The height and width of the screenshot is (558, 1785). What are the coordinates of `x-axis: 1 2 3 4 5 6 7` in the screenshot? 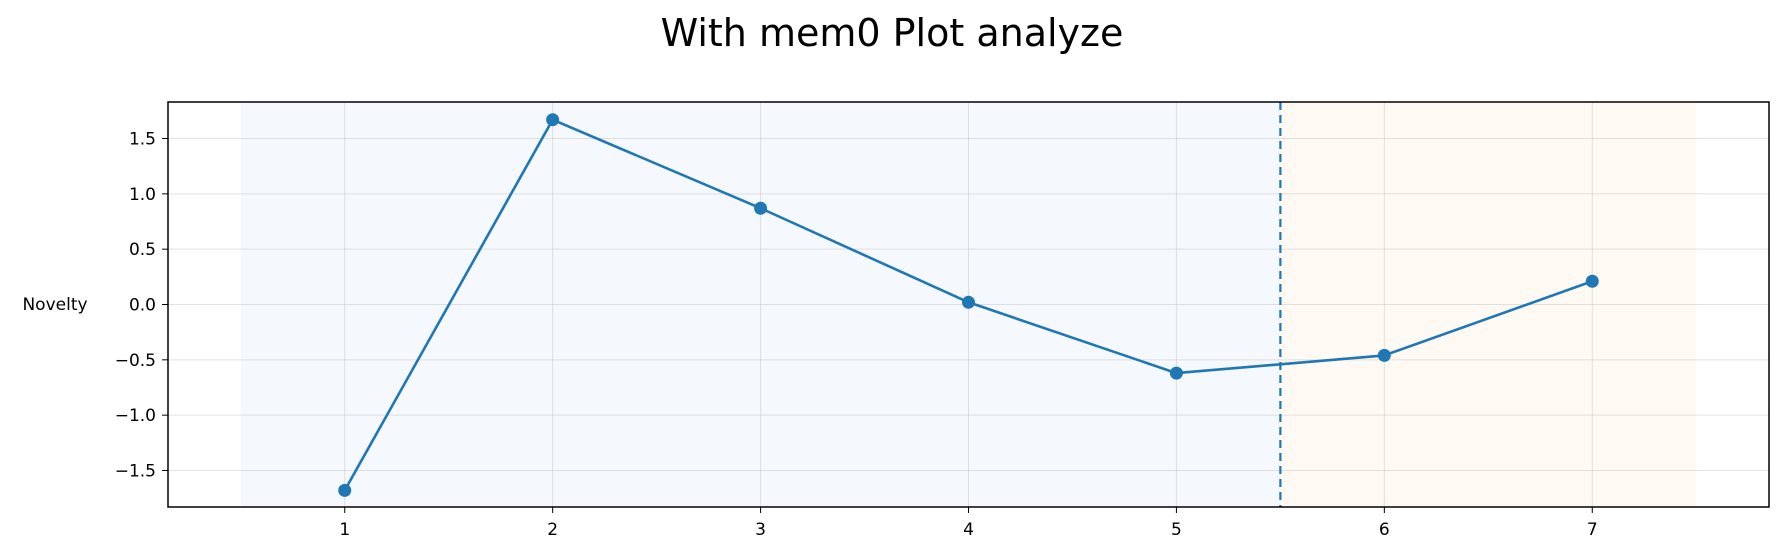 It's located at (968, 523).